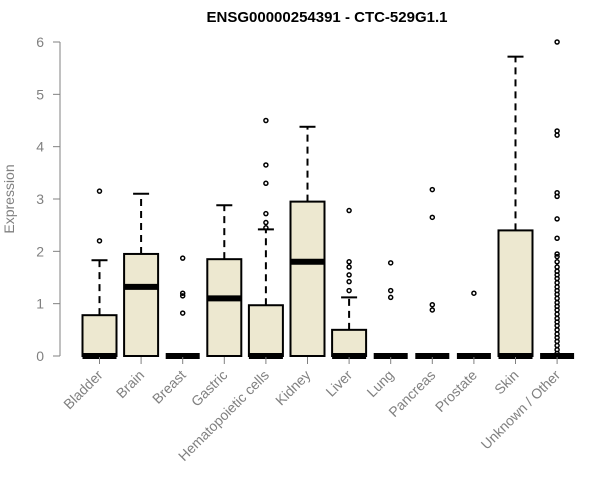  Describe the element at coordinates (130, 384) in the screenshot. I see `x-tick-label: Brain` at that location.